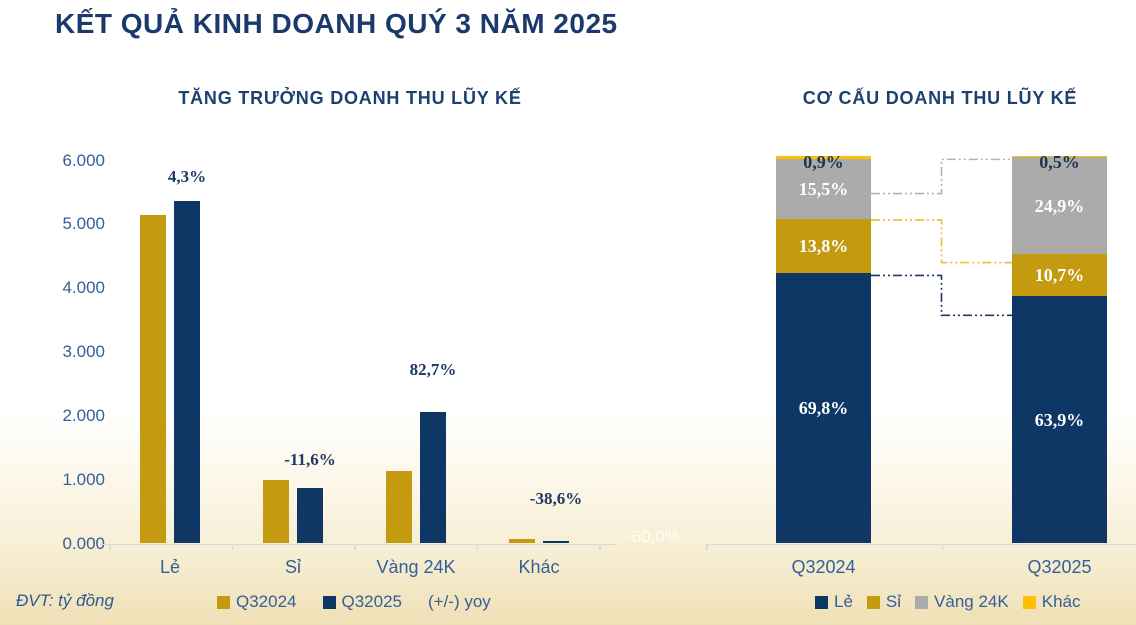 This screenshot has width=1136, height=625. What do you see at coordinates (971, 601) in the screenshot?
I see `legend-label: Vàng 24K` at bounding box center [971, 601].